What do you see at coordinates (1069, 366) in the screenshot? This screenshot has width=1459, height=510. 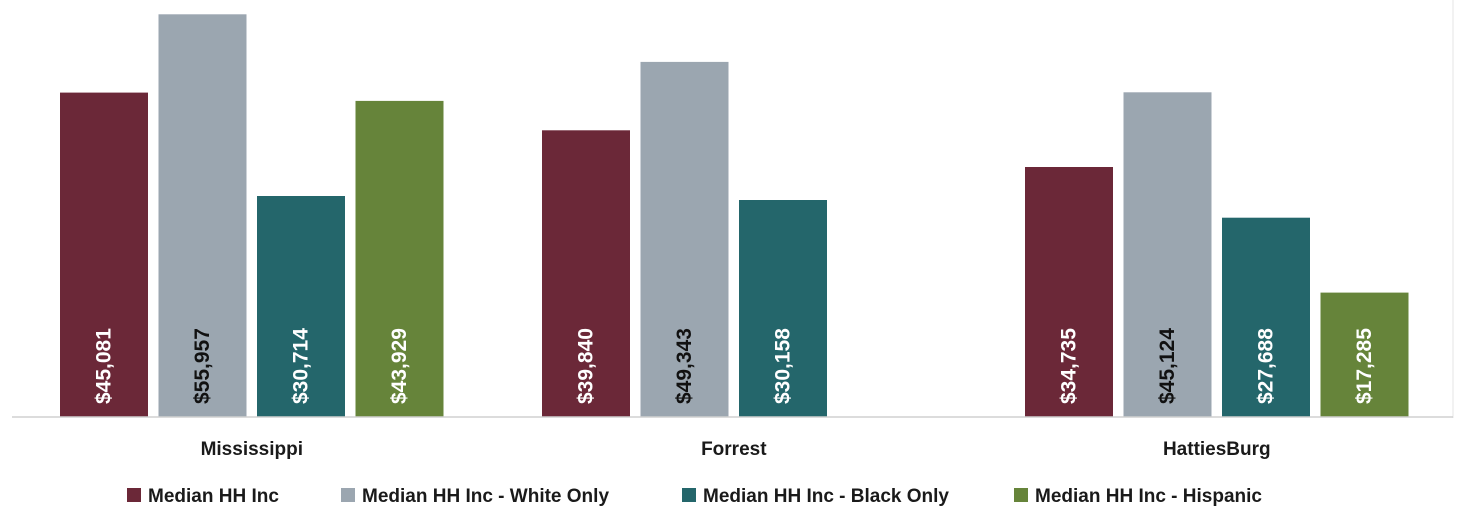 I see `data-label: $34,735` at bounding box center [1069, 366].